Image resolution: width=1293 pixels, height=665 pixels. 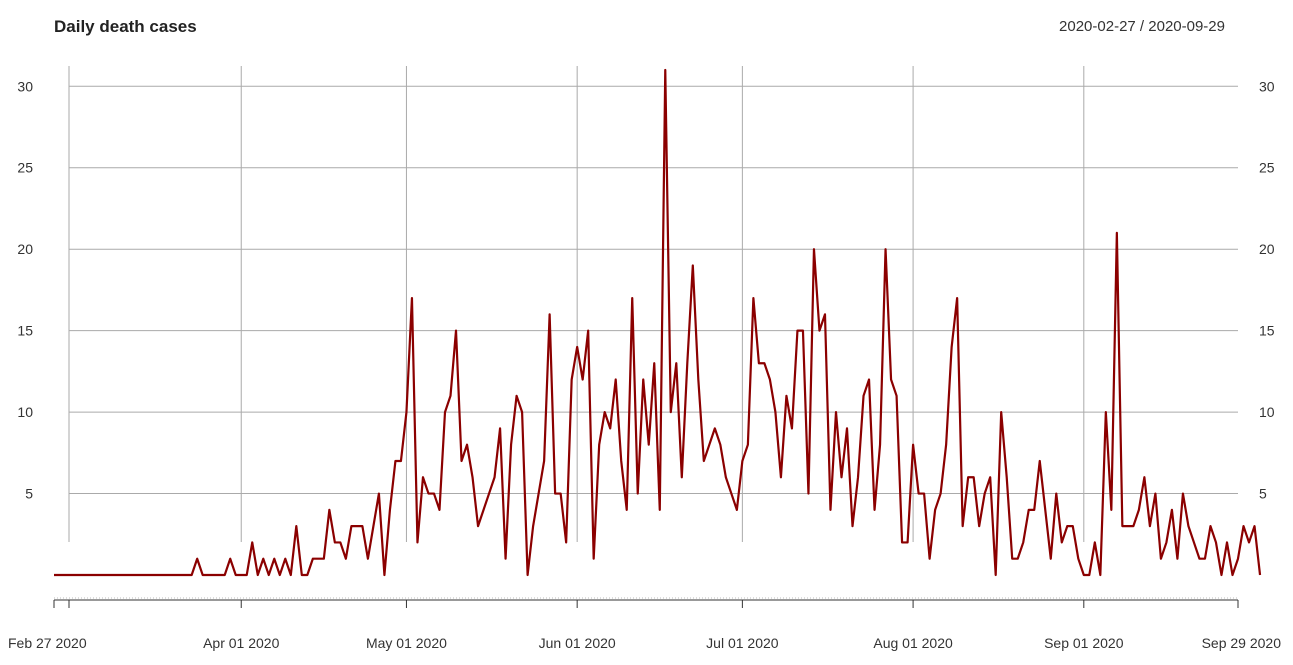 What do you see at coordinates (913, 643) in the screenshot?
I see `x-tick-label: Aug 01 2020` at bounding box center [913, 643].